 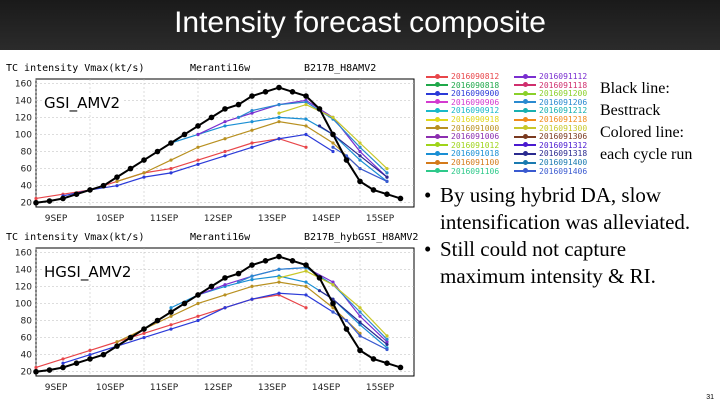 What do you see at coordinates (23, 84) in the screenshot?
I see `y-tick-label: 160` at bounding box center [23, 84].